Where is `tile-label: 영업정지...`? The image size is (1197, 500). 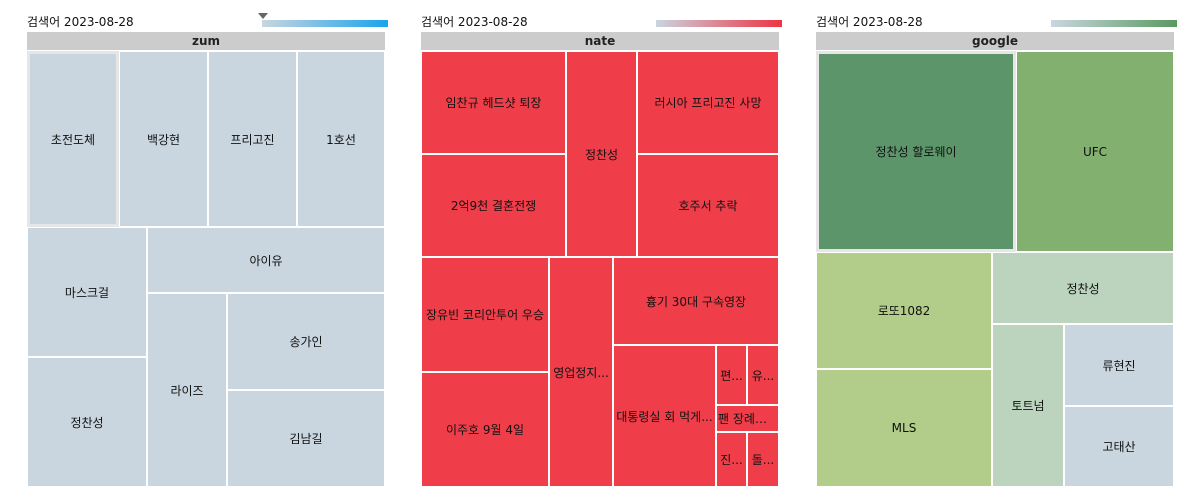
tile-label: 영업정지... is located at coordinates (581, 372).